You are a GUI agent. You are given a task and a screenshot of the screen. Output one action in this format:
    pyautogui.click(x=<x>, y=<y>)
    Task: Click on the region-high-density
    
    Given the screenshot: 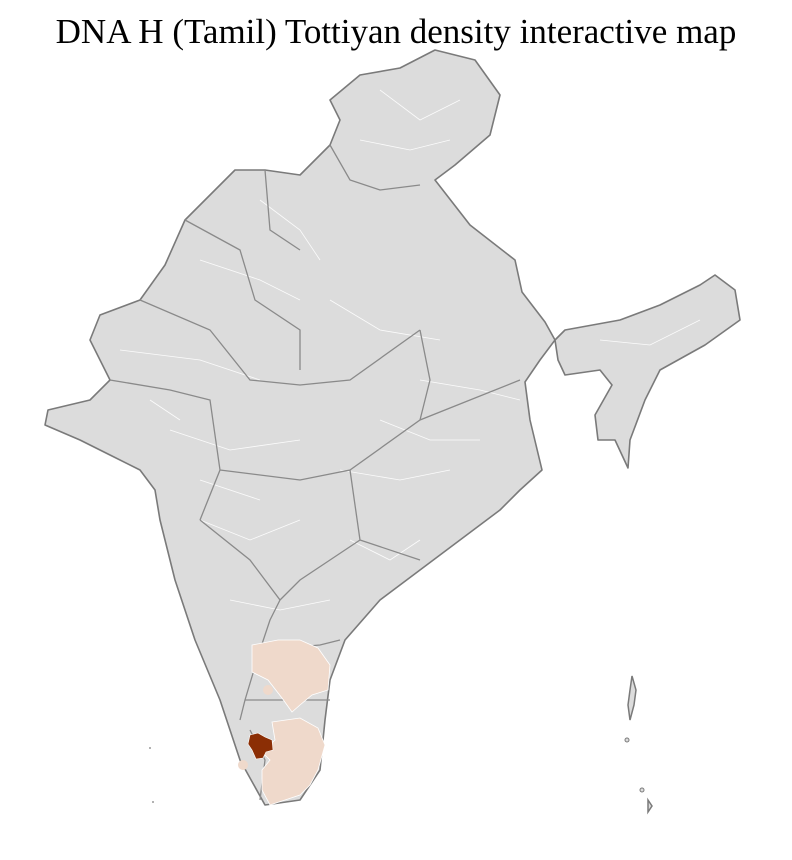 What is the action you would take?
    pyautogui.click(x=260, y=746)
    